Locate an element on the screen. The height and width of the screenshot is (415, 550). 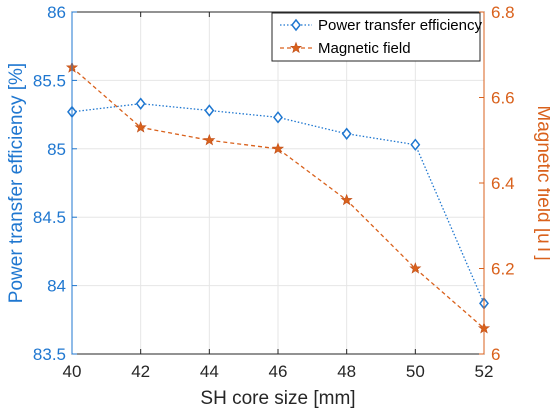
y-right-tick-label: 6.4 is located at coordinates (503, 183).